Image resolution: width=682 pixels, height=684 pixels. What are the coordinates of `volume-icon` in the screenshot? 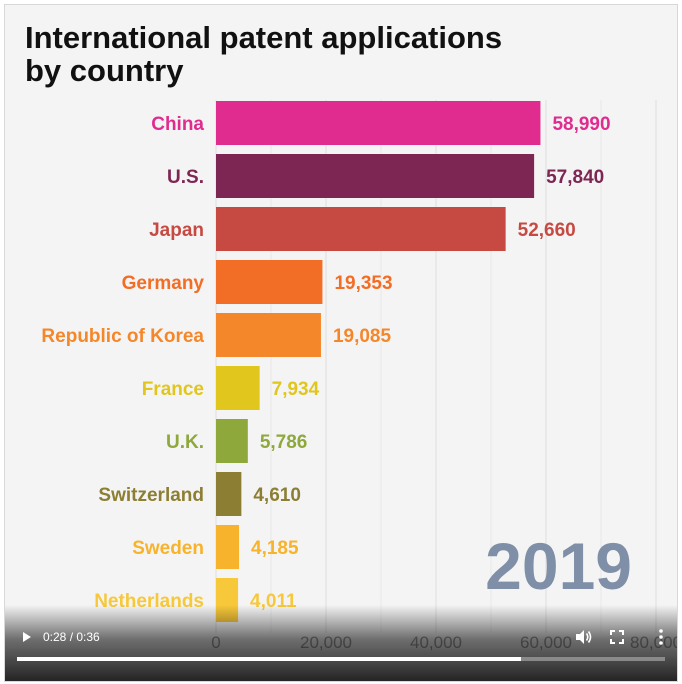 It's located at (583, 637).